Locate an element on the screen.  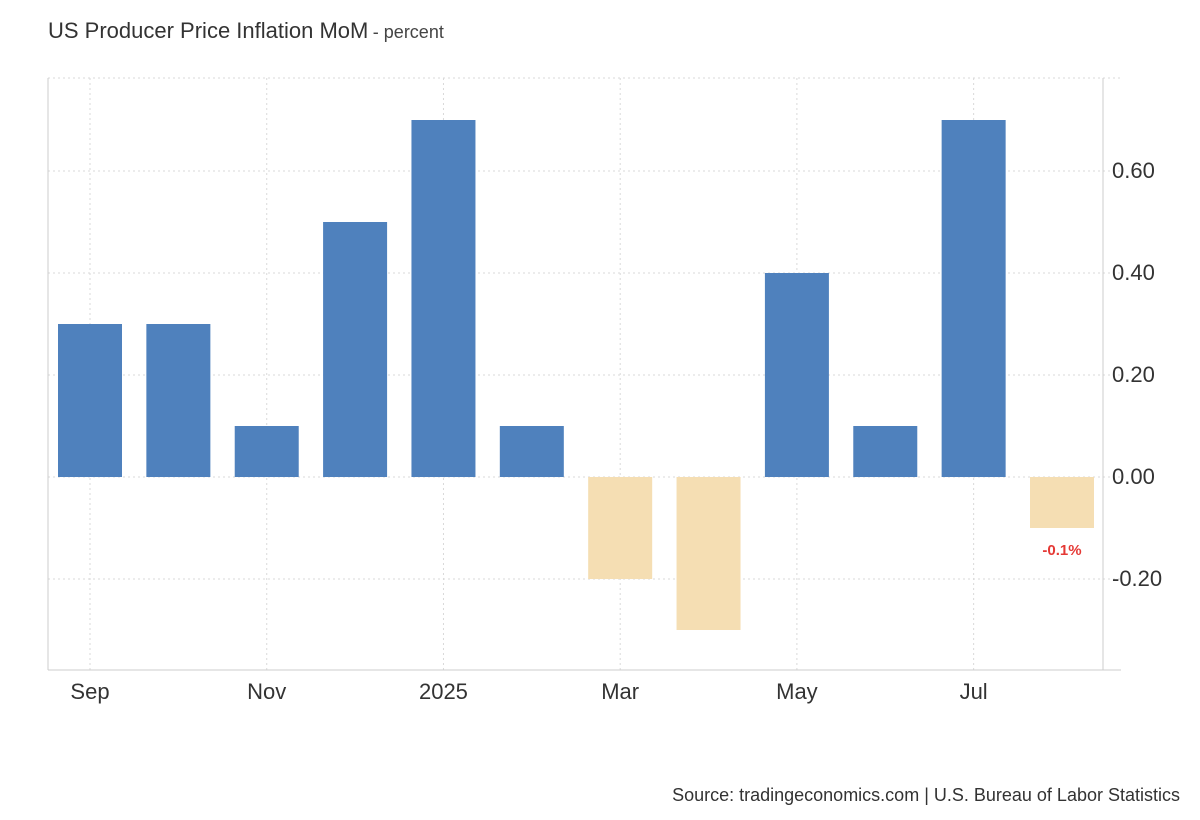
x-tick-label: Sep is located at coordinates (89, 691).